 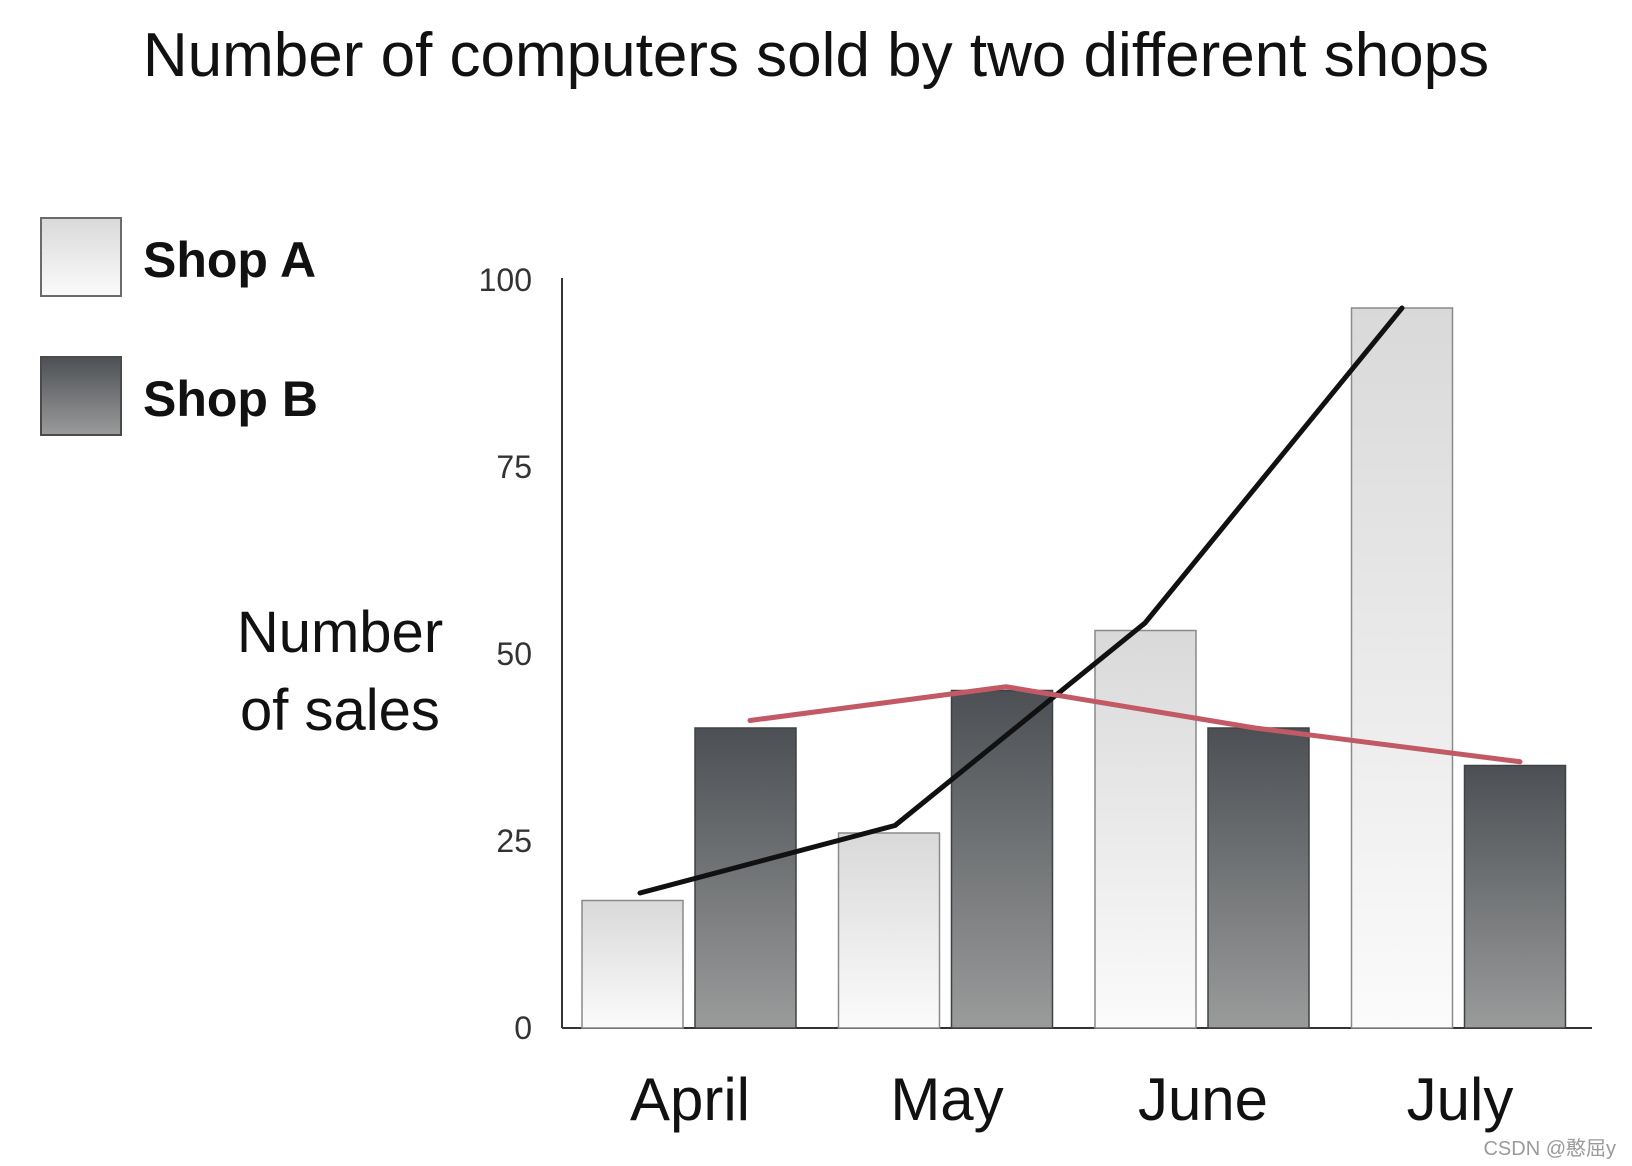 I want to click on legend-swatch-shop-b, so click(x=81, y=396).